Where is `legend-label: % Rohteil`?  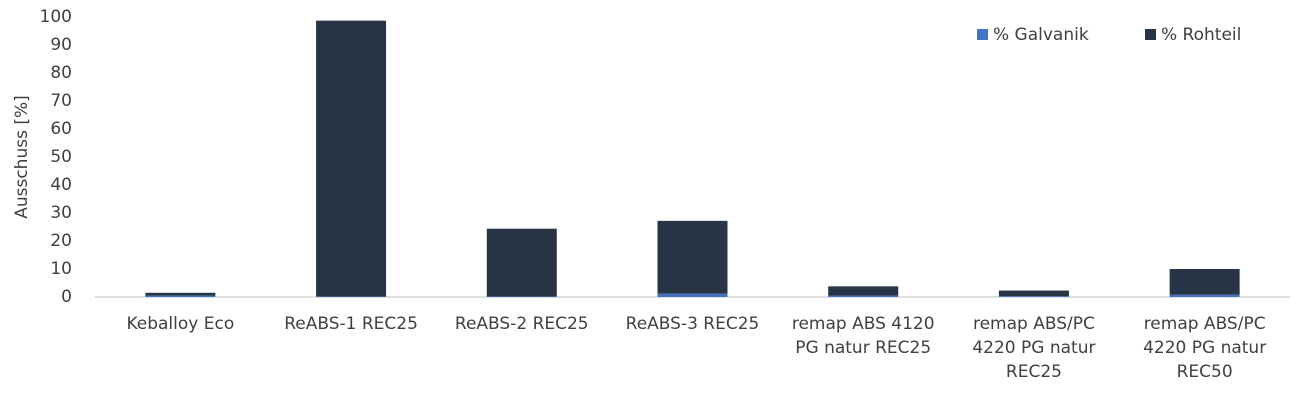 legend-label: % Rohteil is located at coordinates (1201, 35).